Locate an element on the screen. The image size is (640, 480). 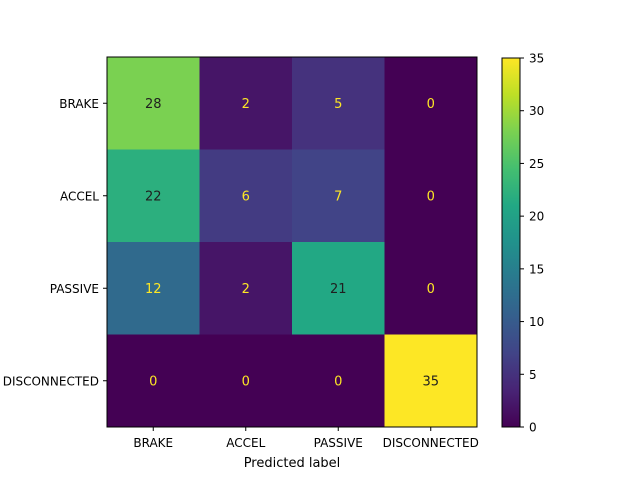
y-tick-label: ACCEL is located at coordinates (79, 196).